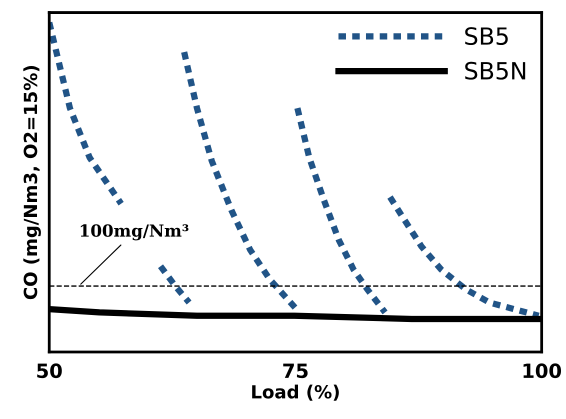  Describe the element at coordinates (134, 232) in the screenshot. I see `ref-line-label: 100mg/Nm³` at that location.